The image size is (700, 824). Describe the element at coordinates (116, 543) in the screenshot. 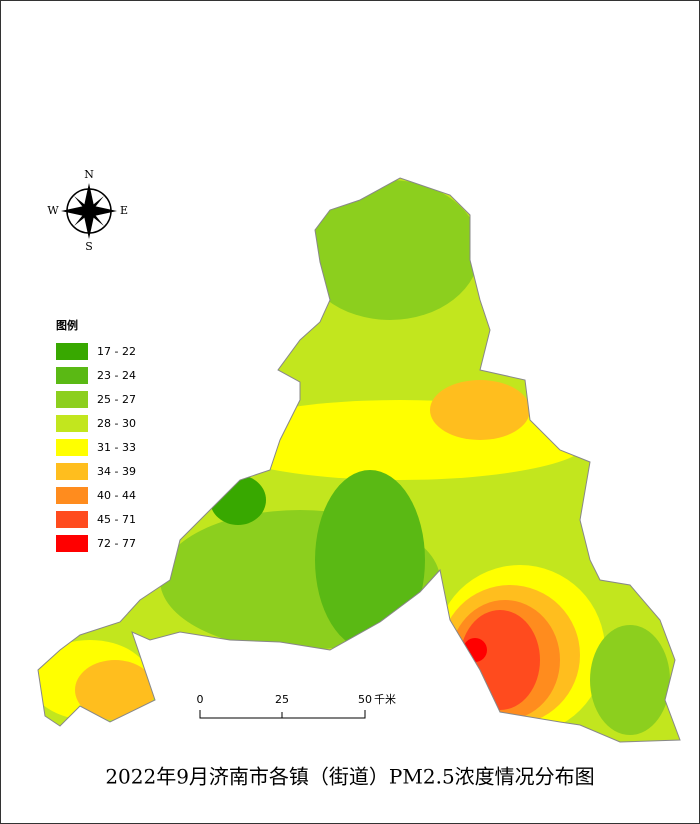

I see `legend-label: 72 - 77` at that location.